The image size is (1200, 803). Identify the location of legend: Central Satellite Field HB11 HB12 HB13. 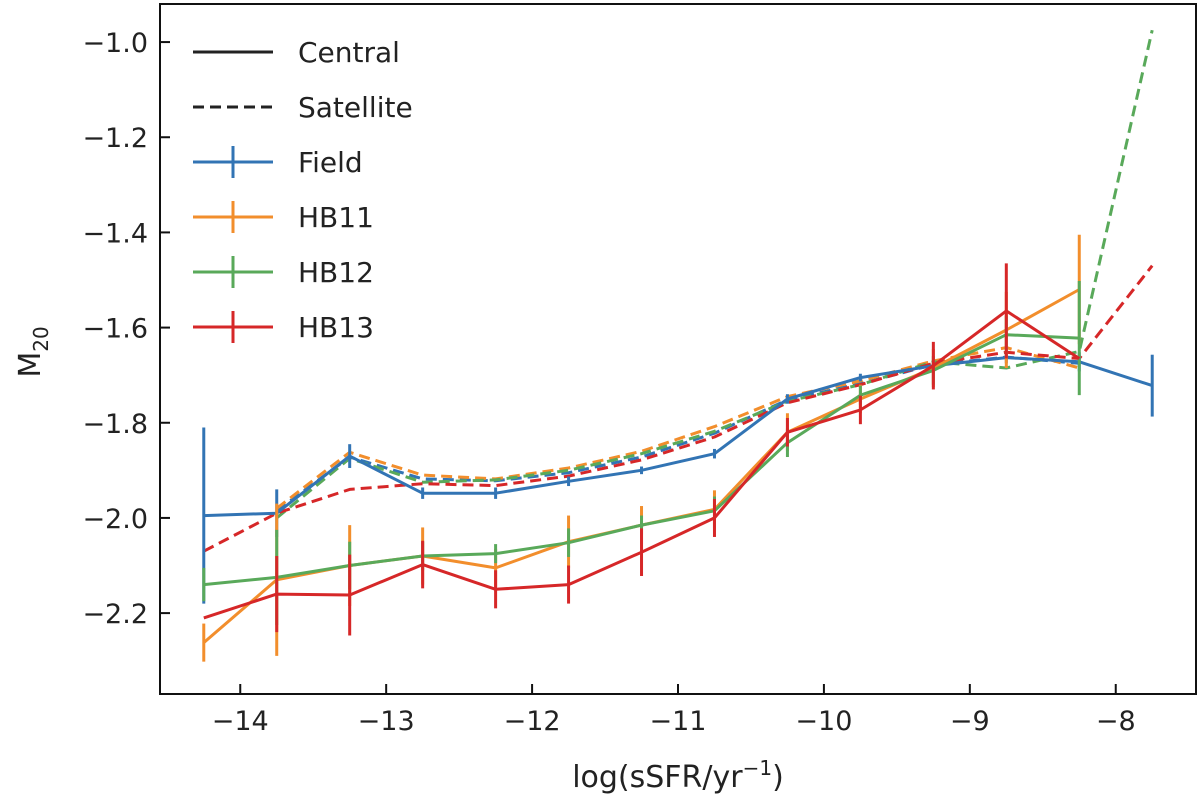
(303, 190).